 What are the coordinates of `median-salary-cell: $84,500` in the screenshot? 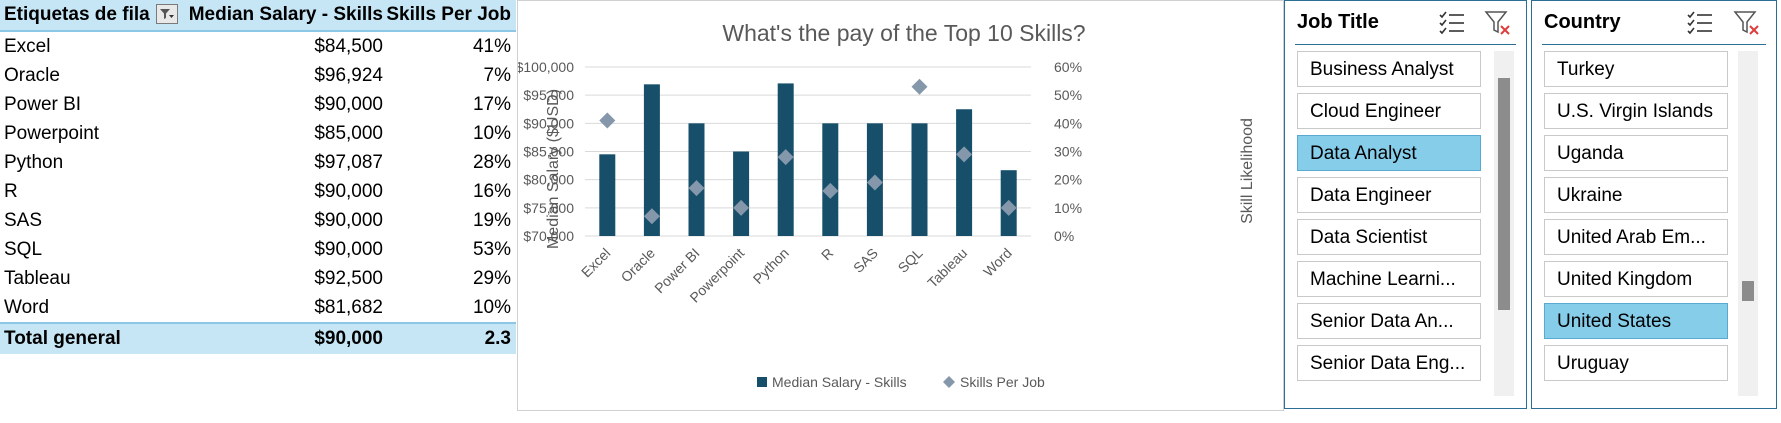 It's located at (348, 46).